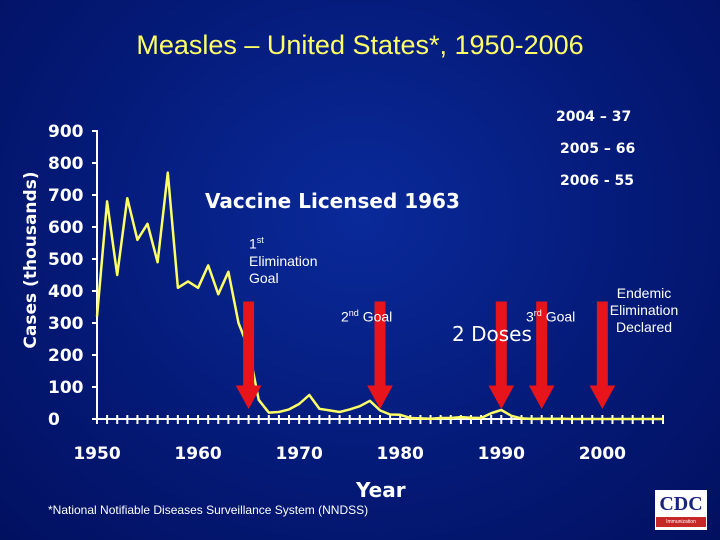 Image resolution: width=720 pixels, height=540 pixels. What do you see at coordinates (66, 228) in the screenshot?
I see `y-tick-label: 600` at bounding box center [66, 228].